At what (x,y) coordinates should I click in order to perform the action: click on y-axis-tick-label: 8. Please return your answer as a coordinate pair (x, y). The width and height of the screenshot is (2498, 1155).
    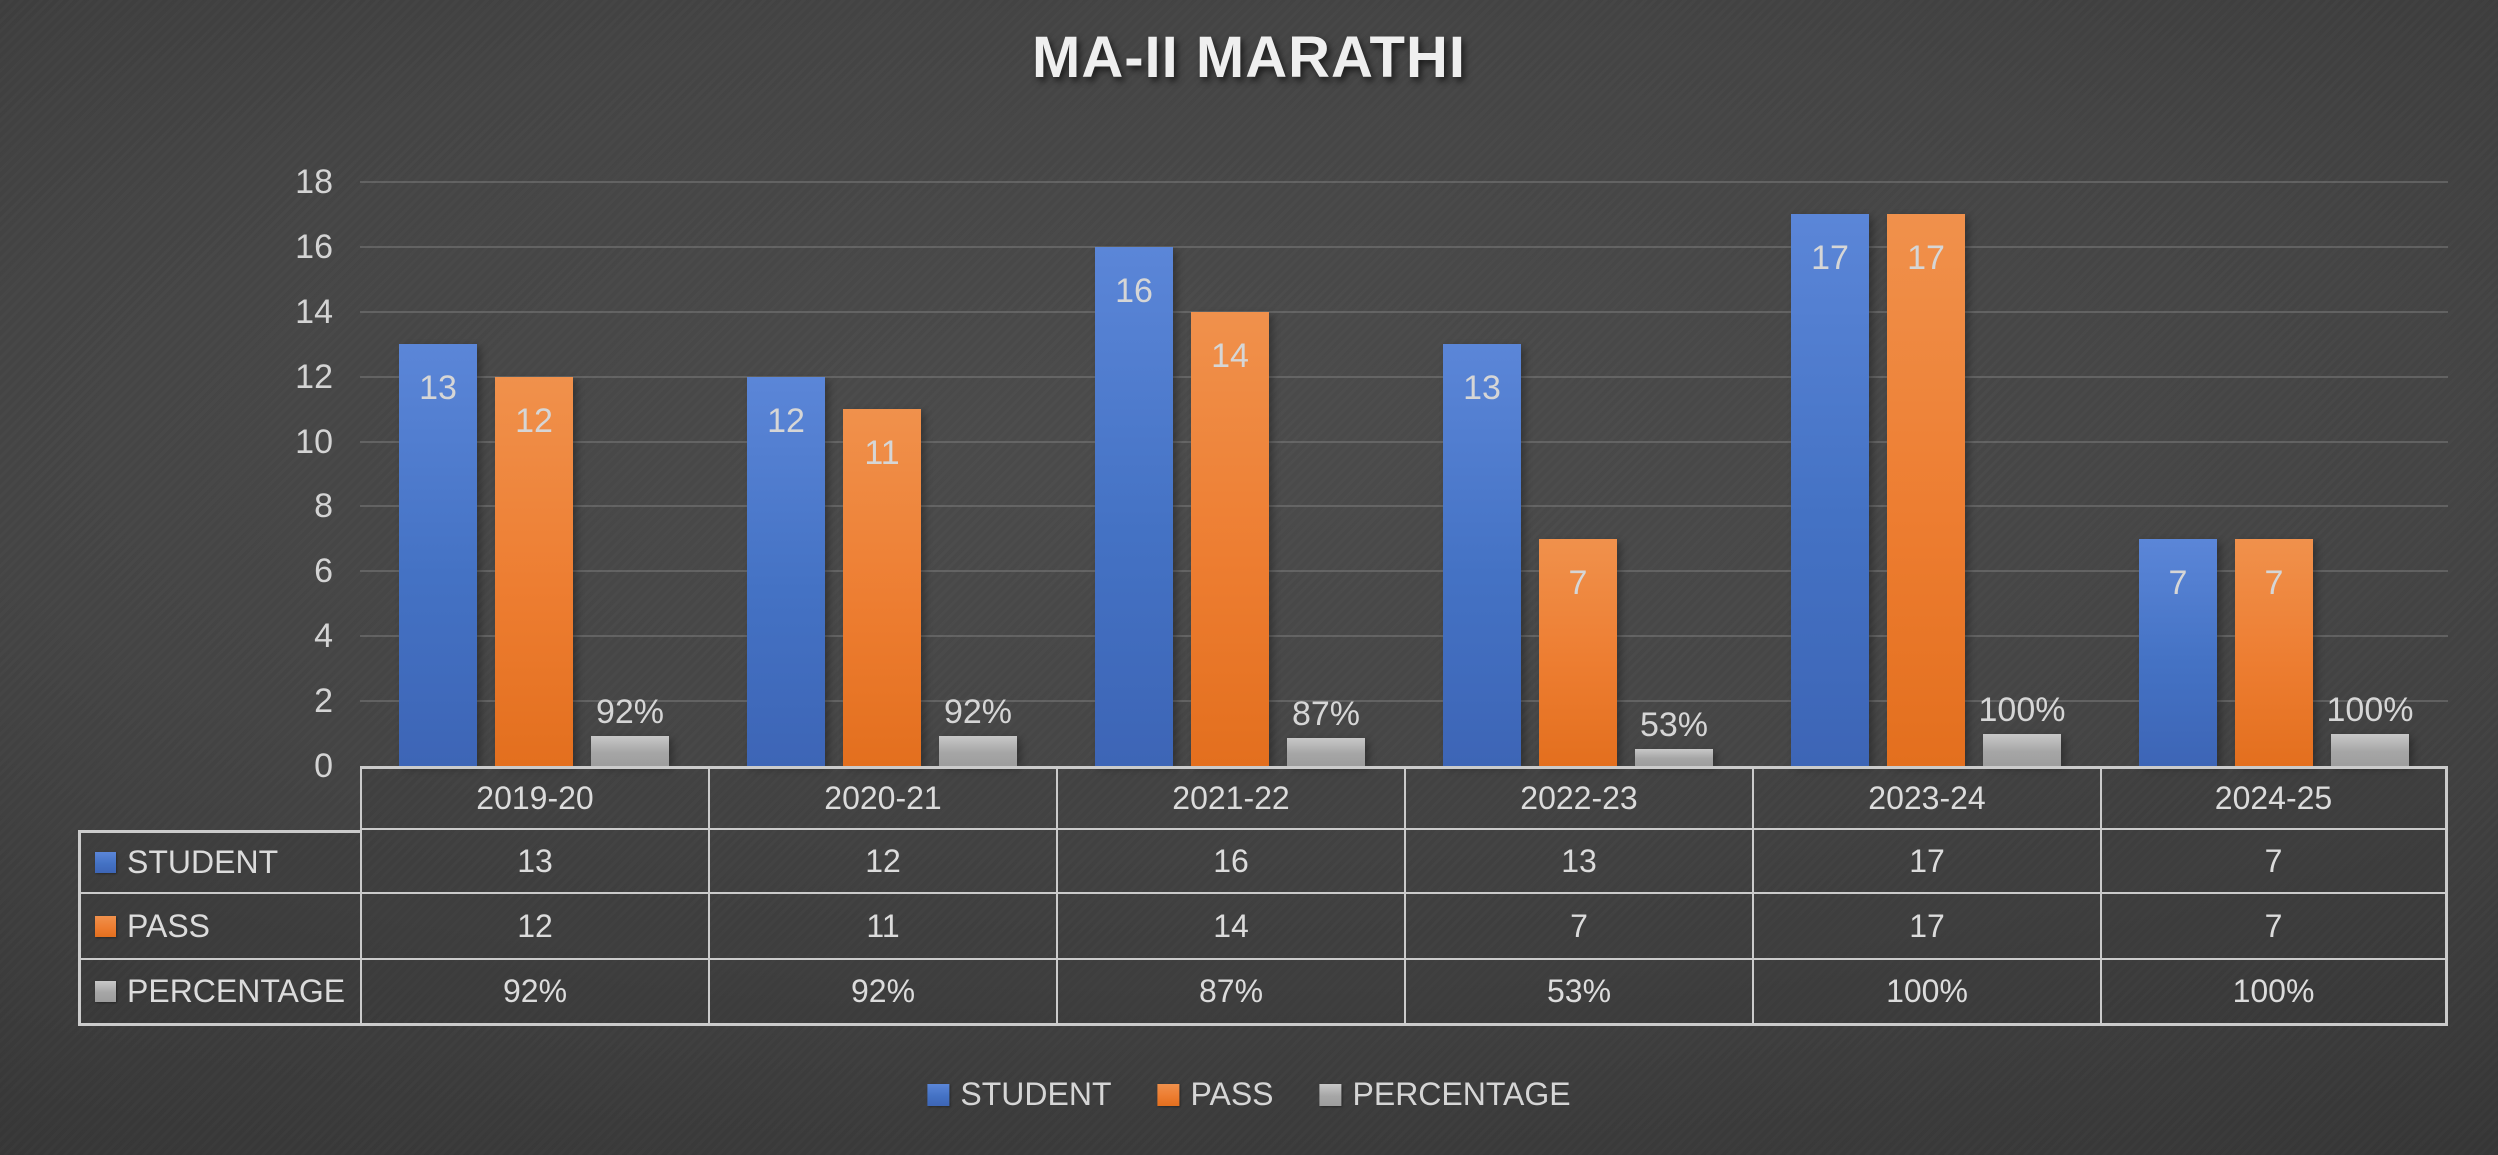
    Looking at the image, I should click on (323, 506).